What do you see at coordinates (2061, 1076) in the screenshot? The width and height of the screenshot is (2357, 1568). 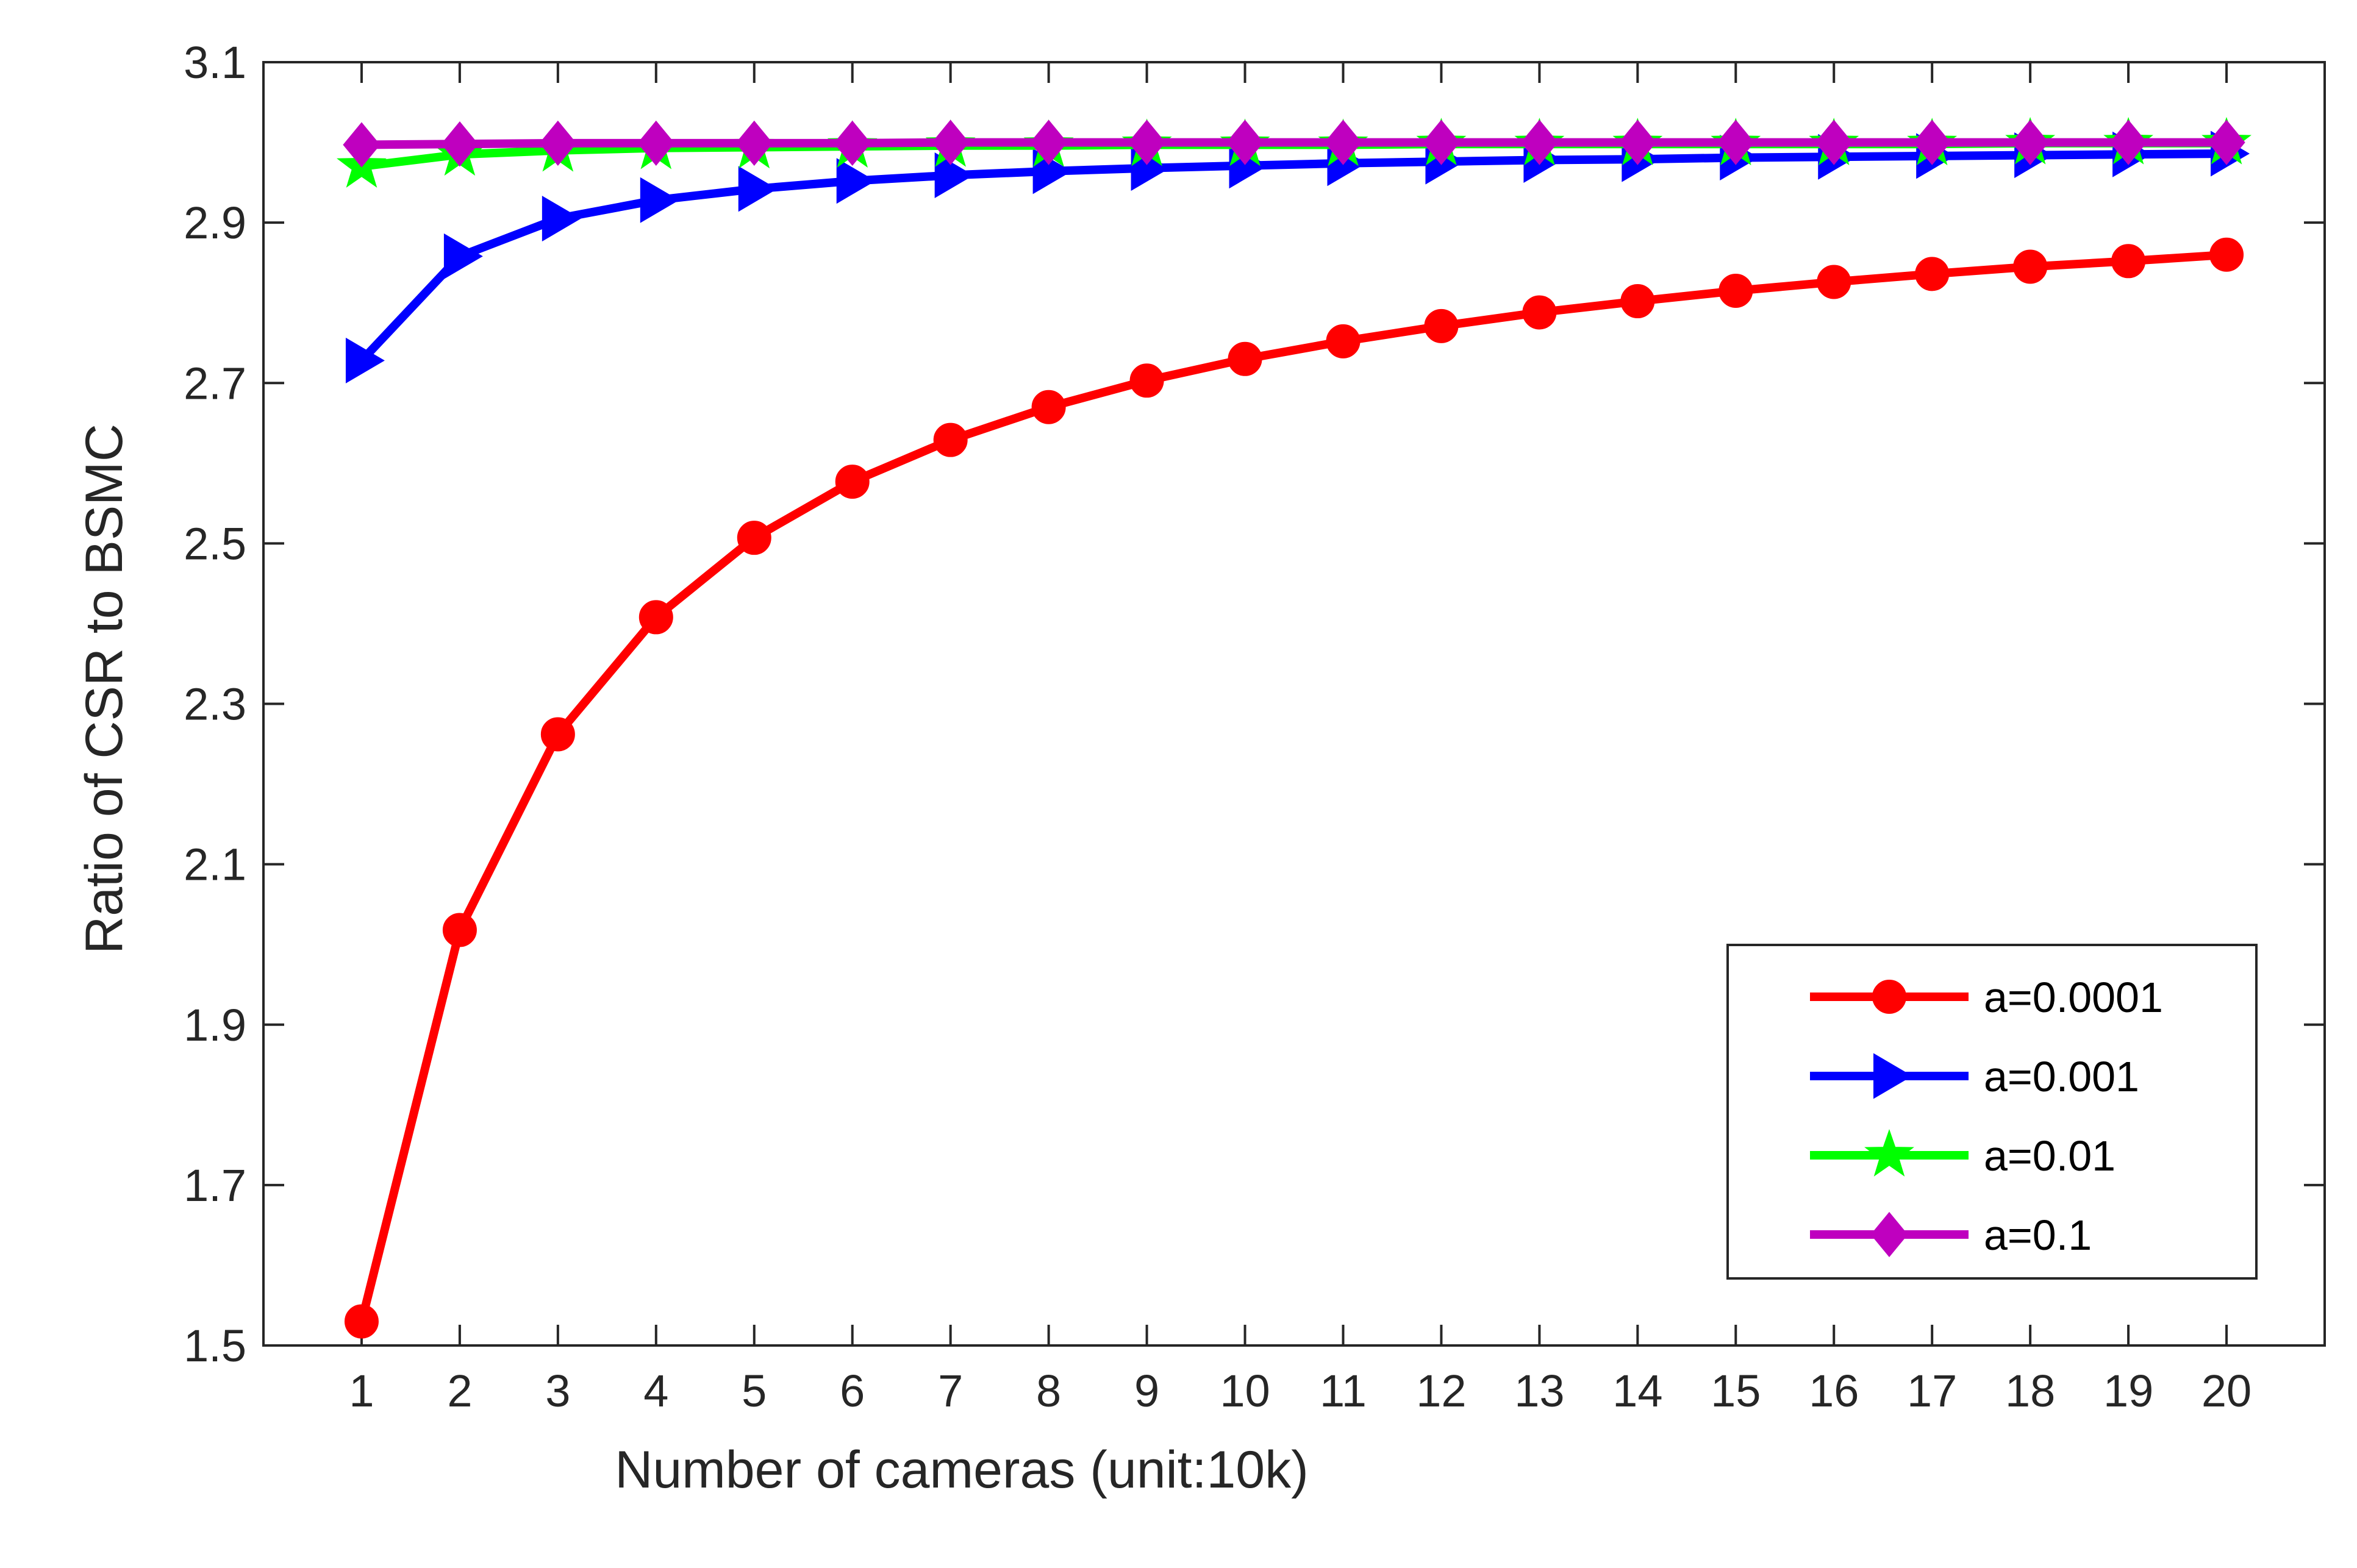 I see `legend-label: a=0.001` at bounding box center [2061, 1076].